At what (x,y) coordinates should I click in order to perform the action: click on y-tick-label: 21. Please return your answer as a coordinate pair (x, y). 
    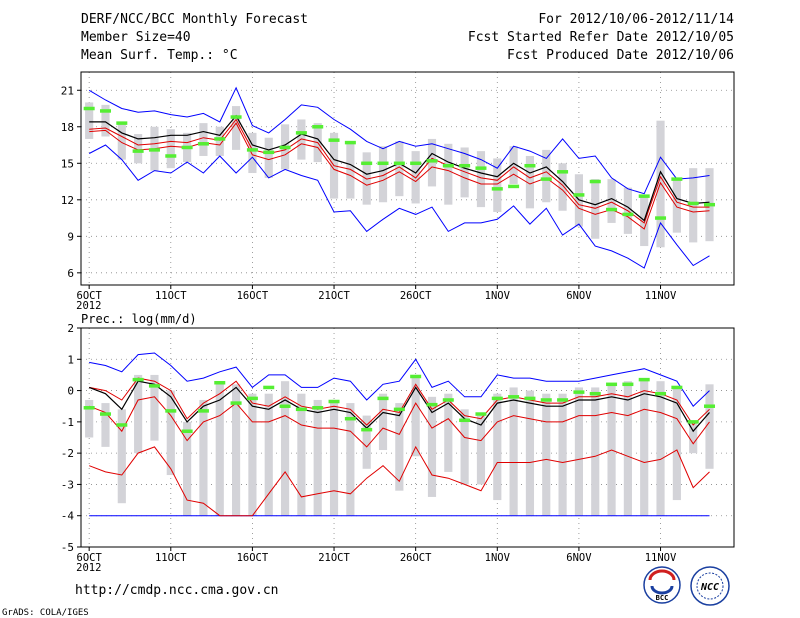
    Looking at the image, I should click on (67, 90).